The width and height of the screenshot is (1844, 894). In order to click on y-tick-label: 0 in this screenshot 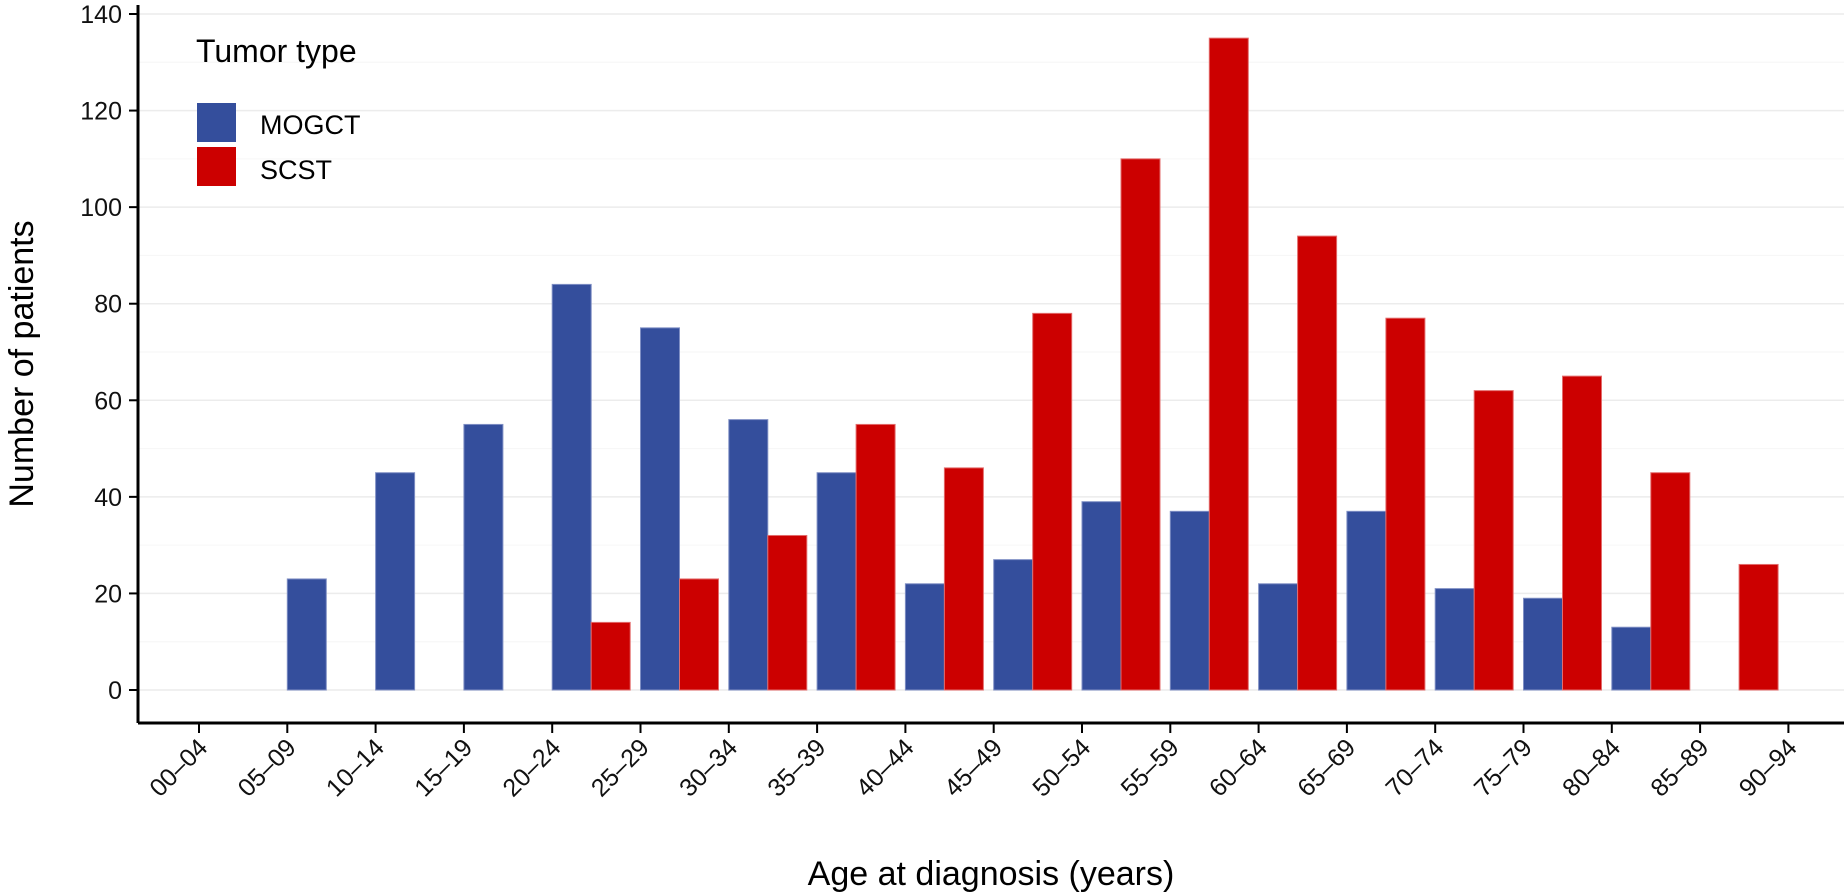, I will do `click(115, 691)`.